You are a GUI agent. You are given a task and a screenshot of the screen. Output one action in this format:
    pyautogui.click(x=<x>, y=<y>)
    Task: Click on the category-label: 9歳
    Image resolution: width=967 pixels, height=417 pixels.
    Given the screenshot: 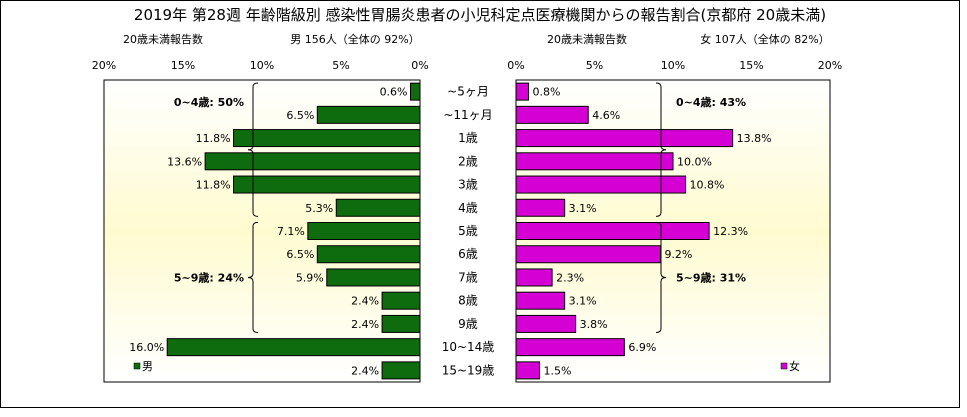 What is the action you would take?
    pyautogui.click(x=468, y=324)
    